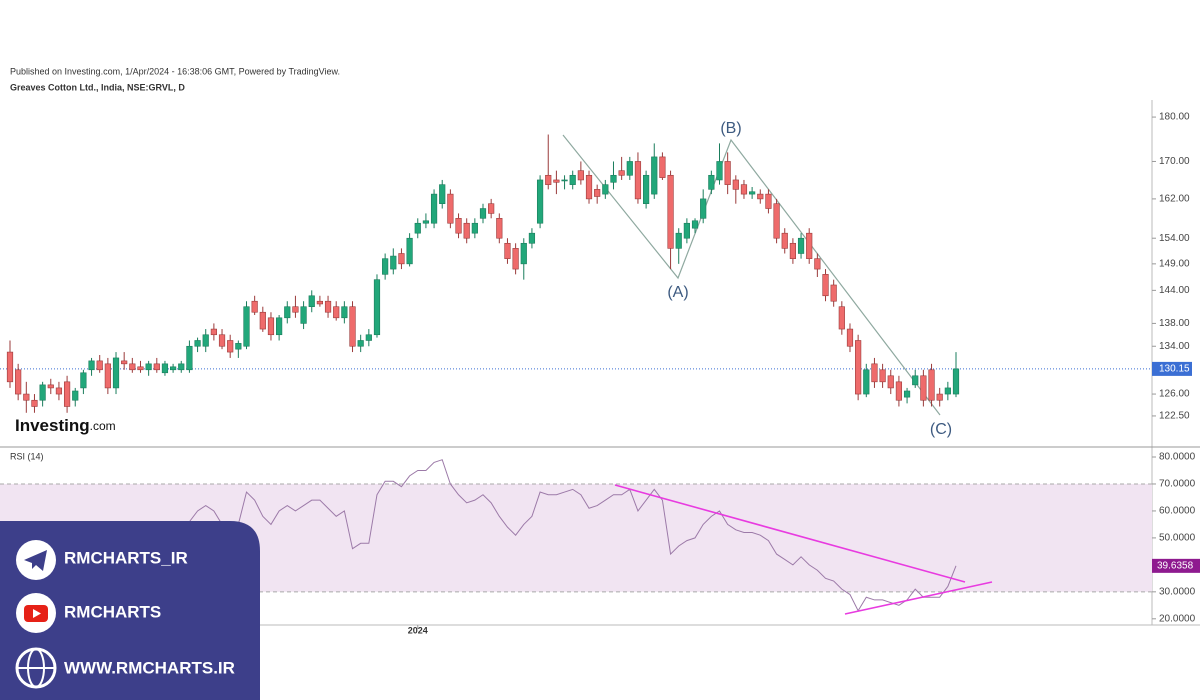 The height and width of the screenshot is (700, 1200). Describe the element at coordinates (418, 630) in the screenshot. I see `x-tick-label: 2024` at that location.